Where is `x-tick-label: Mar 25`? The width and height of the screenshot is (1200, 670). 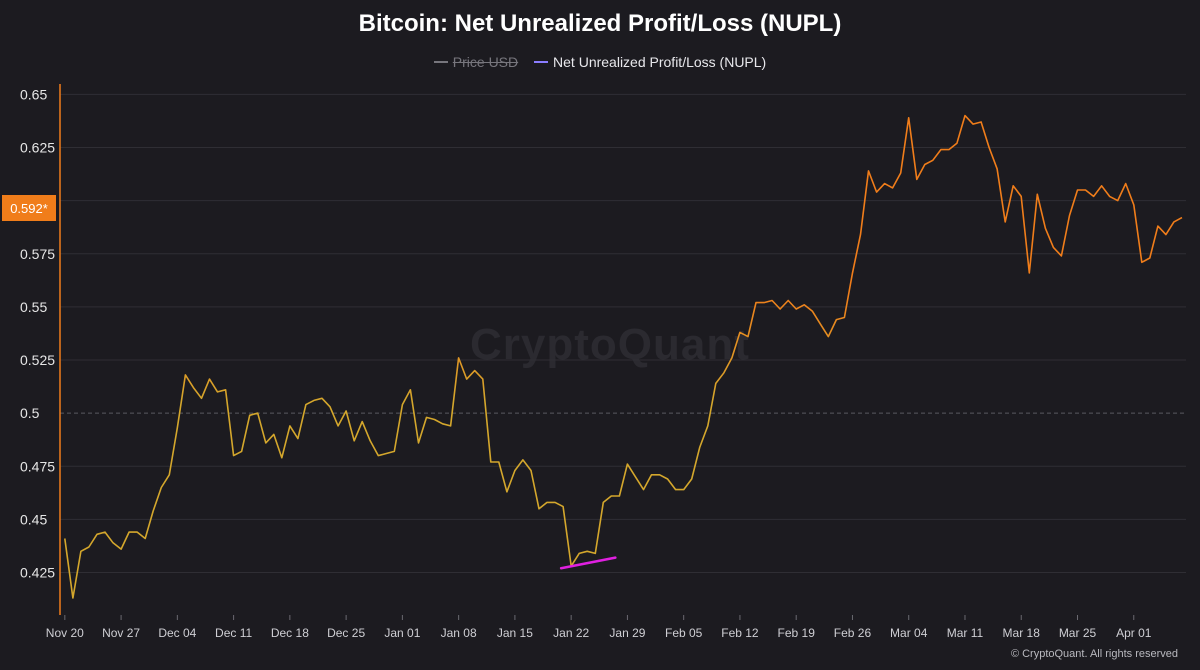
x-tick-label: Mar 25 is located at coordinates (1078, 633).